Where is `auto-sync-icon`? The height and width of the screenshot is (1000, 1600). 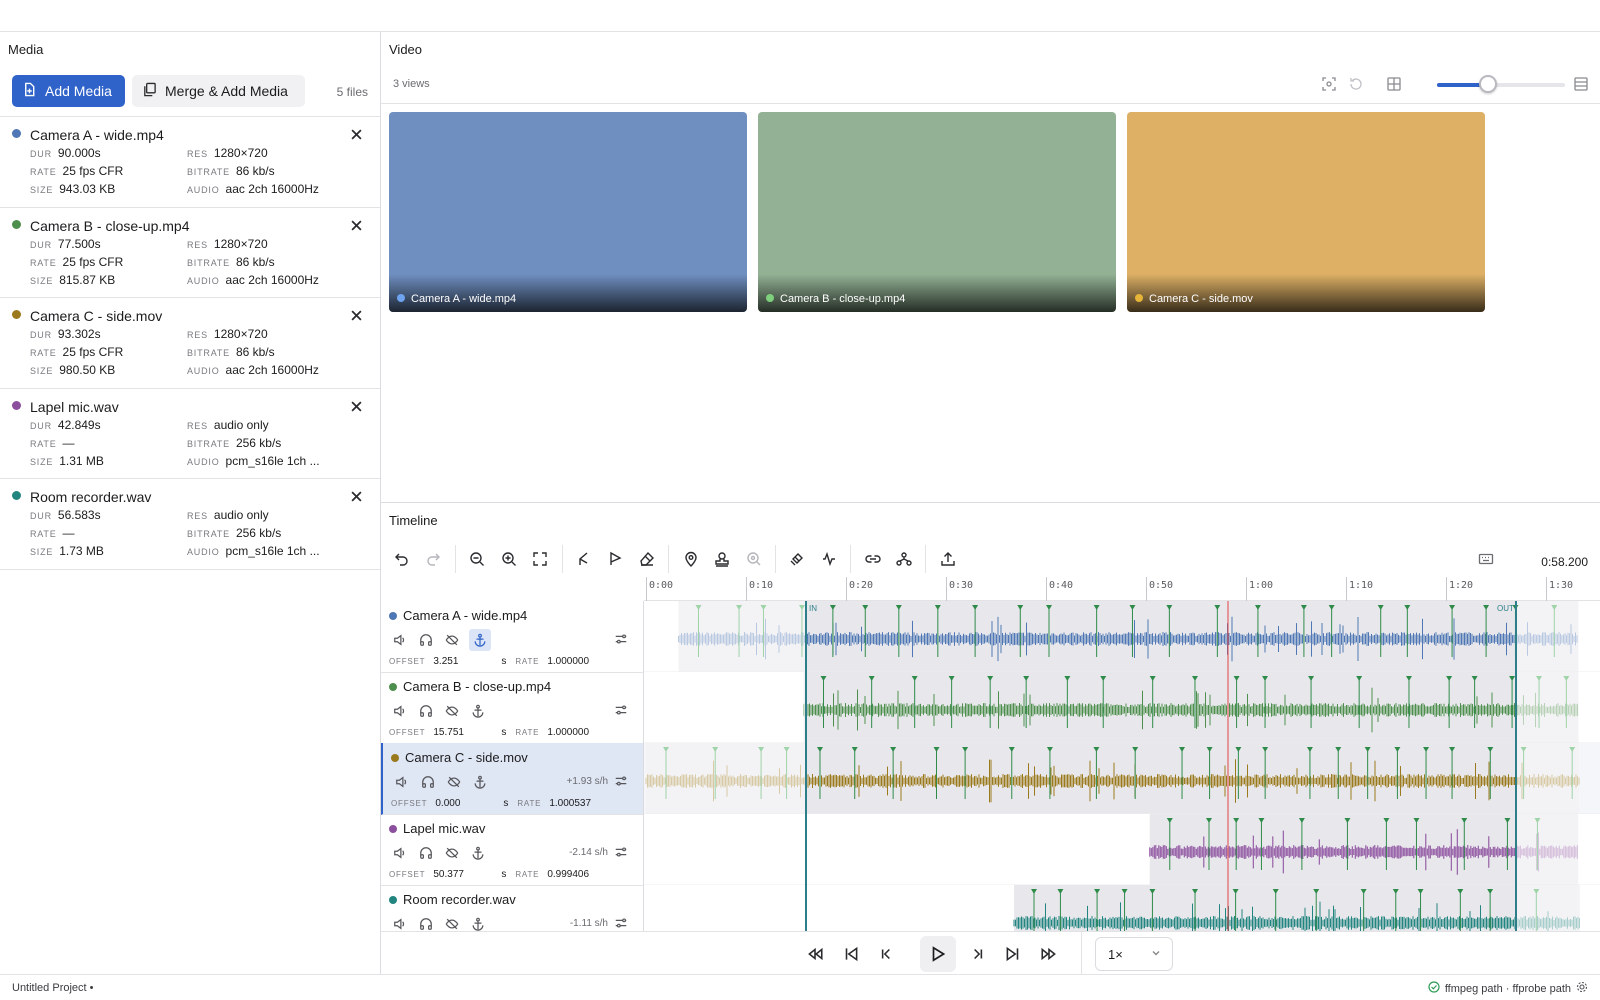 auto-sync-icon is located at coordinates (797, 559).